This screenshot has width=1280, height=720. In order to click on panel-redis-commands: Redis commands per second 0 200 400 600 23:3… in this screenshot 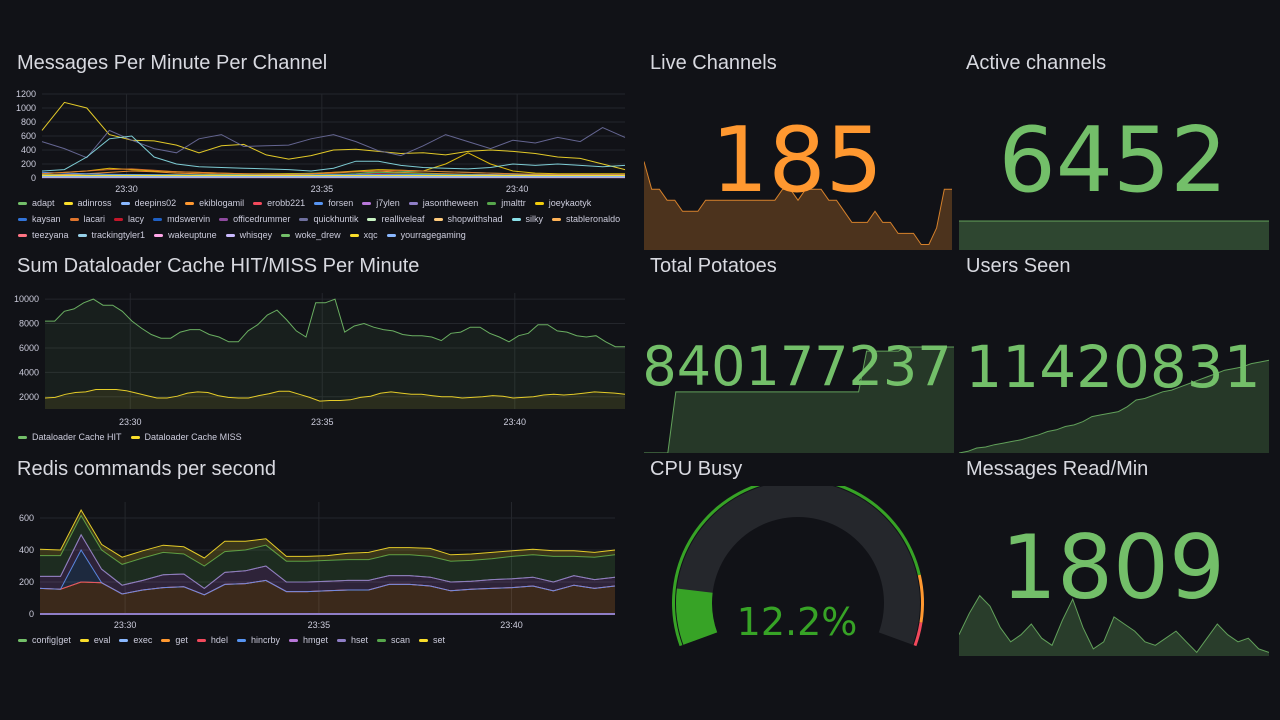, I will do `click(317, 555)`.